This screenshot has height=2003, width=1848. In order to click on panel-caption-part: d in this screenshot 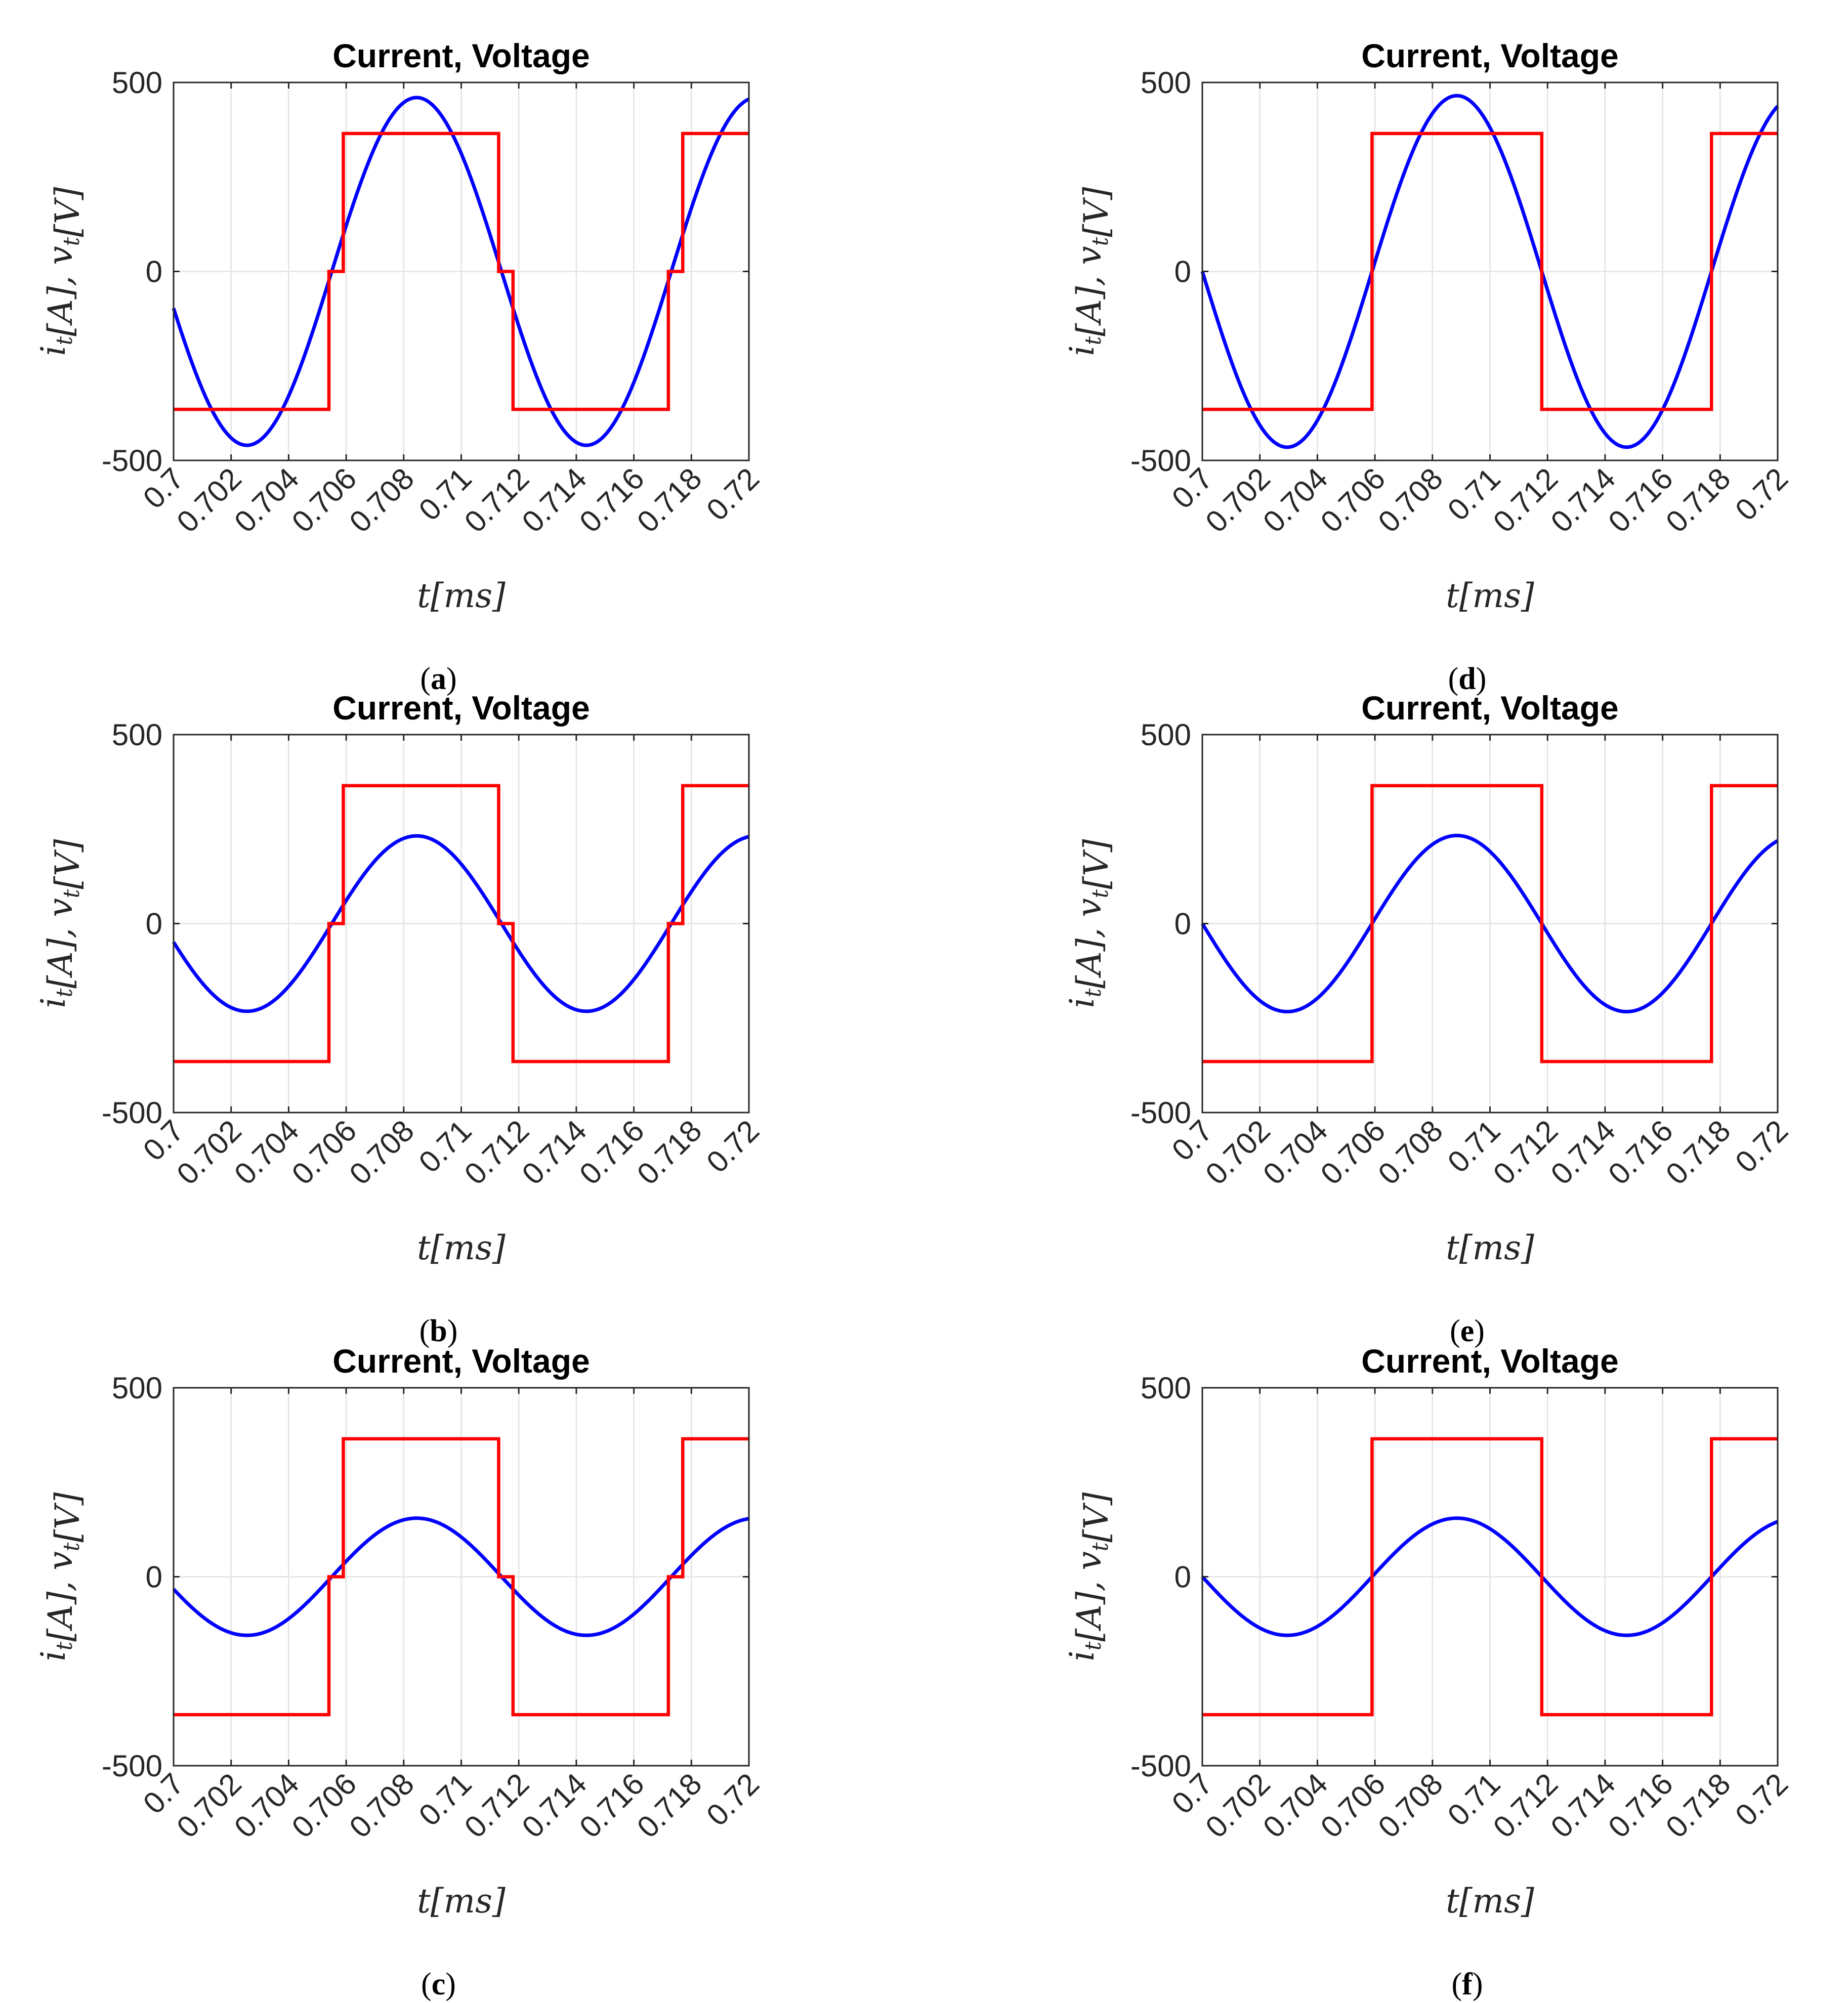, I will do `click(1467, 679)`.